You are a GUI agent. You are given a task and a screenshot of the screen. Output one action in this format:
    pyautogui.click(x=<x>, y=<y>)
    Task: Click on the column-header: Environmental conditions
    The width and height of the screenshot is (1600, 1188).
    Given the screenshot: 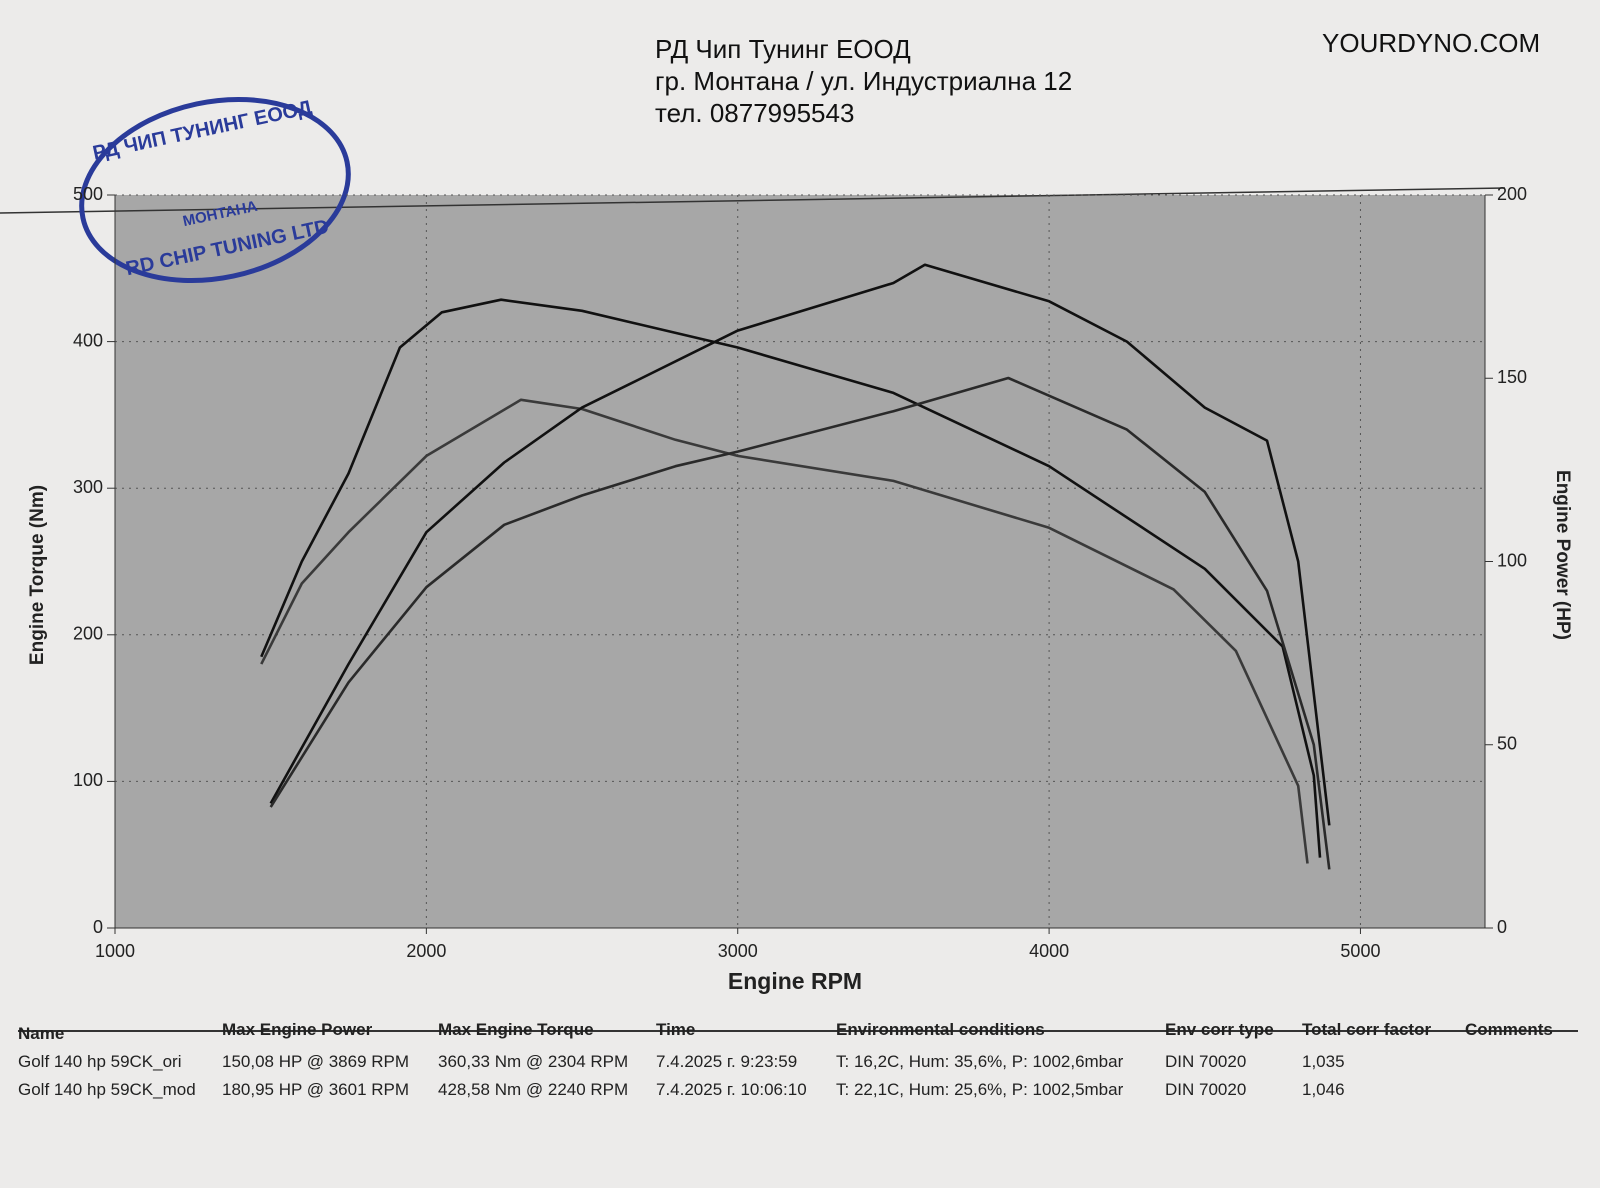 What is the action you would take?
    pyautogui.click(x=940, y=1029)
    